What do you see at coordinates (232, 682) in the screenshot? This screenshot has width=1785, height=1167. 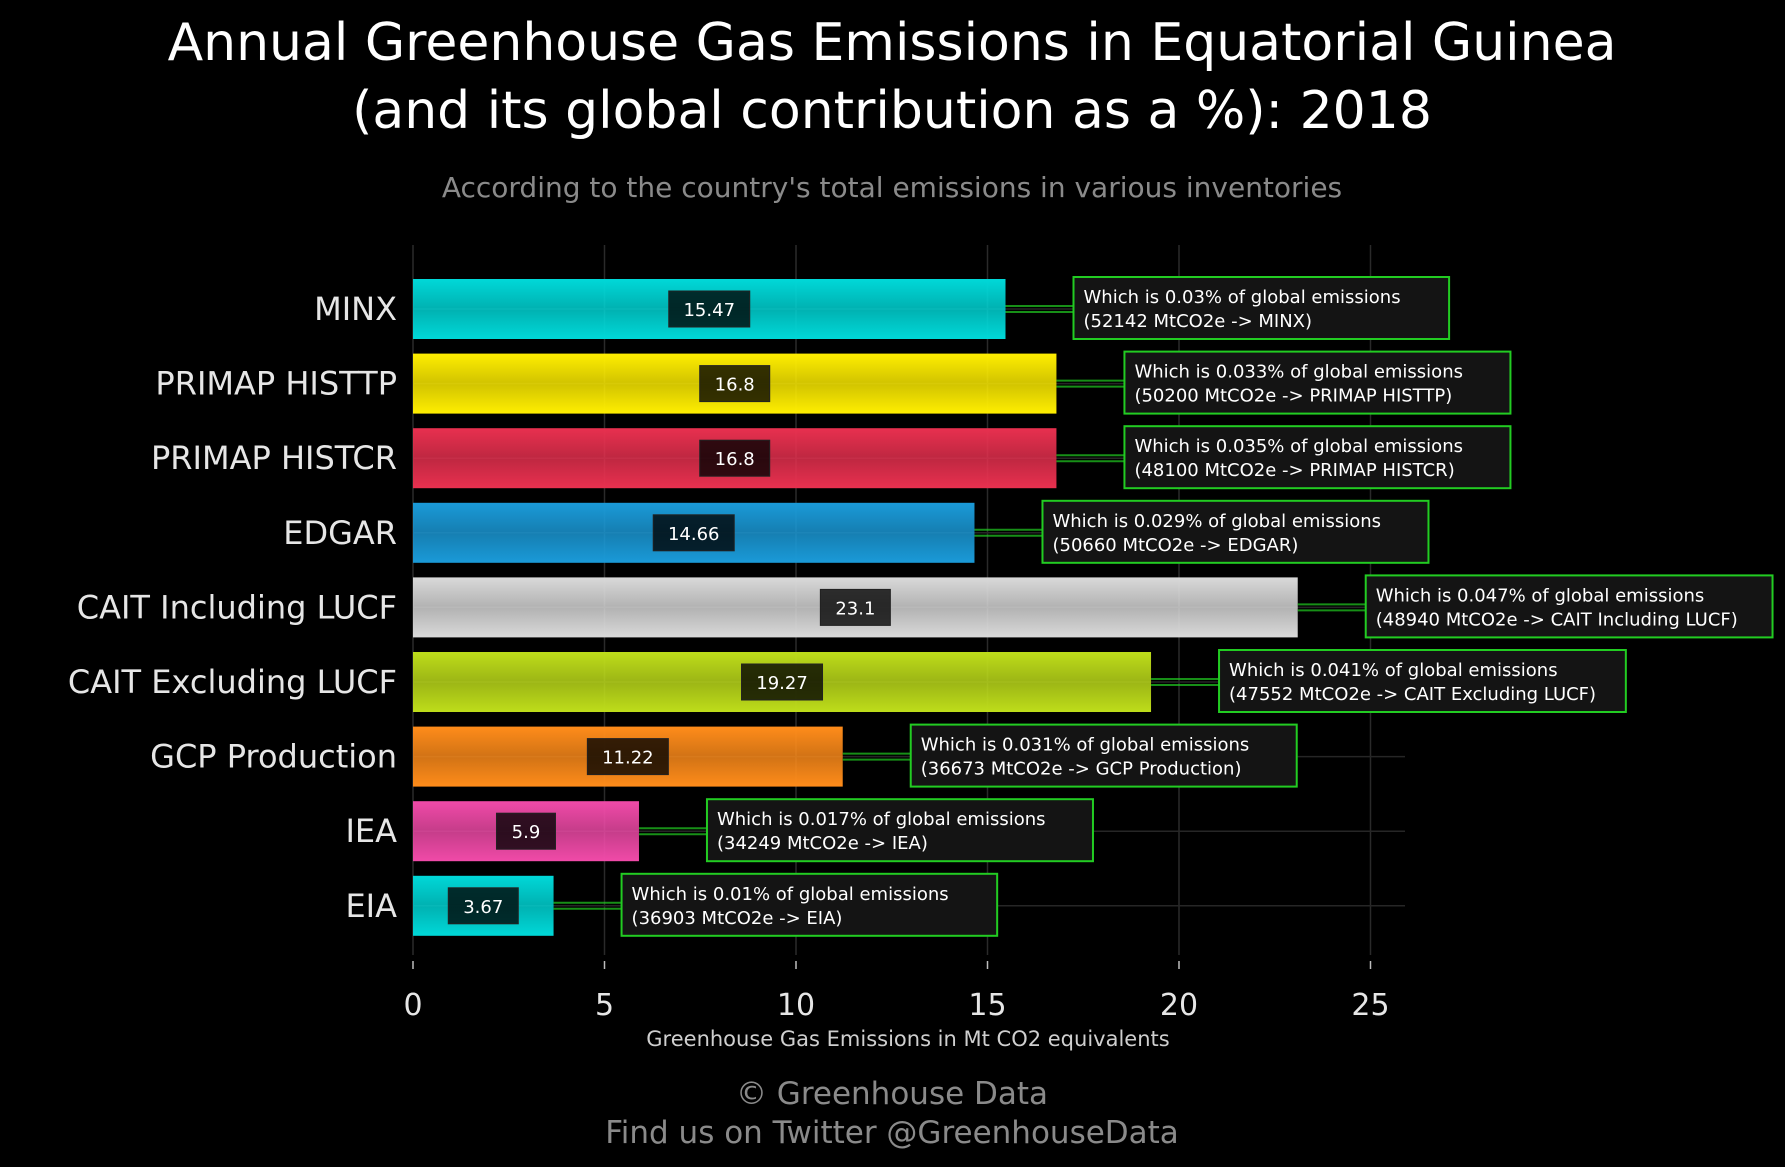 I see `category-label: CAIT Excluding LUCF` at bounding box center [232, 682].